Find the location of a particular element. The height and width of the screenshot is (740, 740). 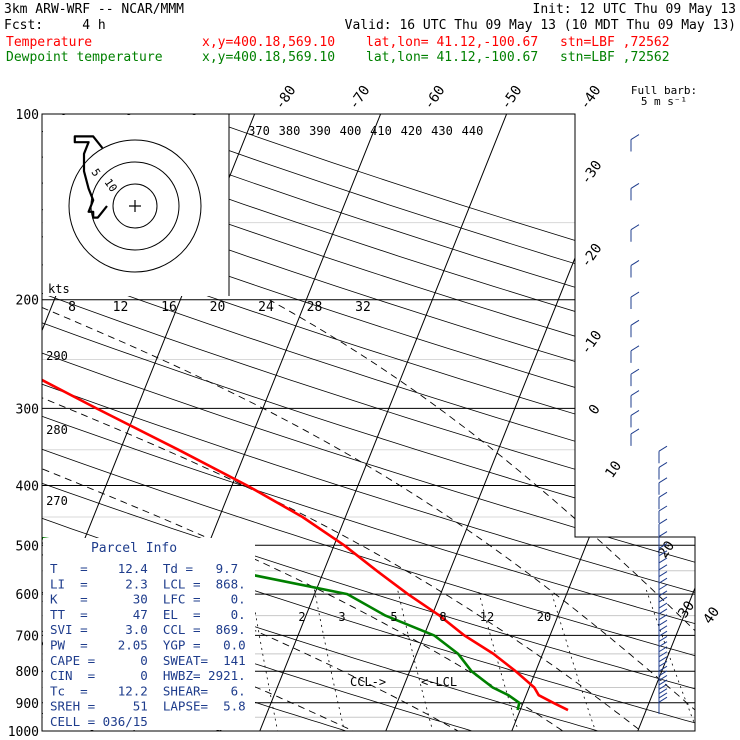

hodograph-ring is located at coordinates (135, 206).